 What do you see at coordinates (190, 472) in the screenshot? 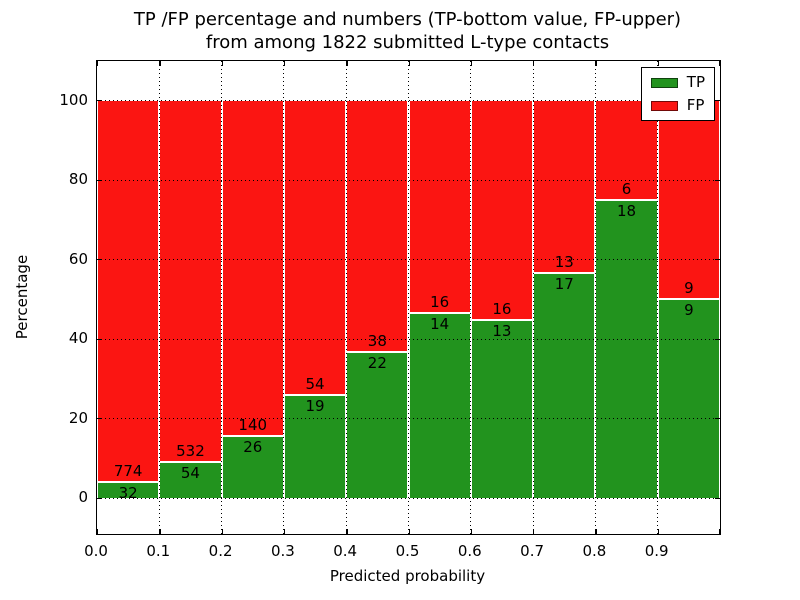
I see `tp-count-label: 54` at bounding box center [190, 472].